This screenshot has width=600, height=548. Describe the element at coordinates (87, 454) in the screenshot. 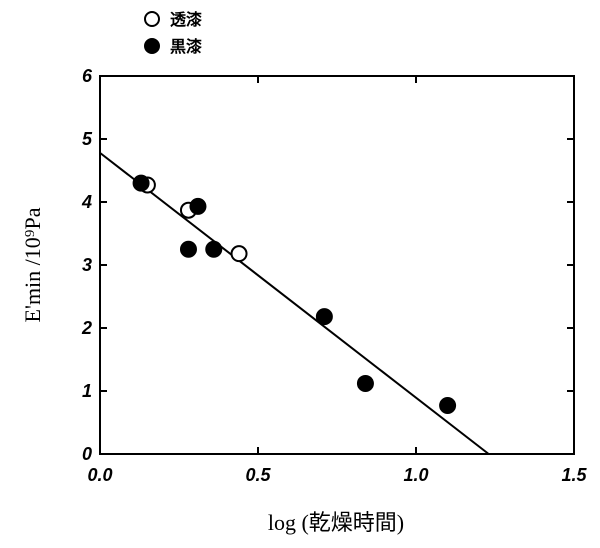

I see `y-tick-label: 0` at that location.